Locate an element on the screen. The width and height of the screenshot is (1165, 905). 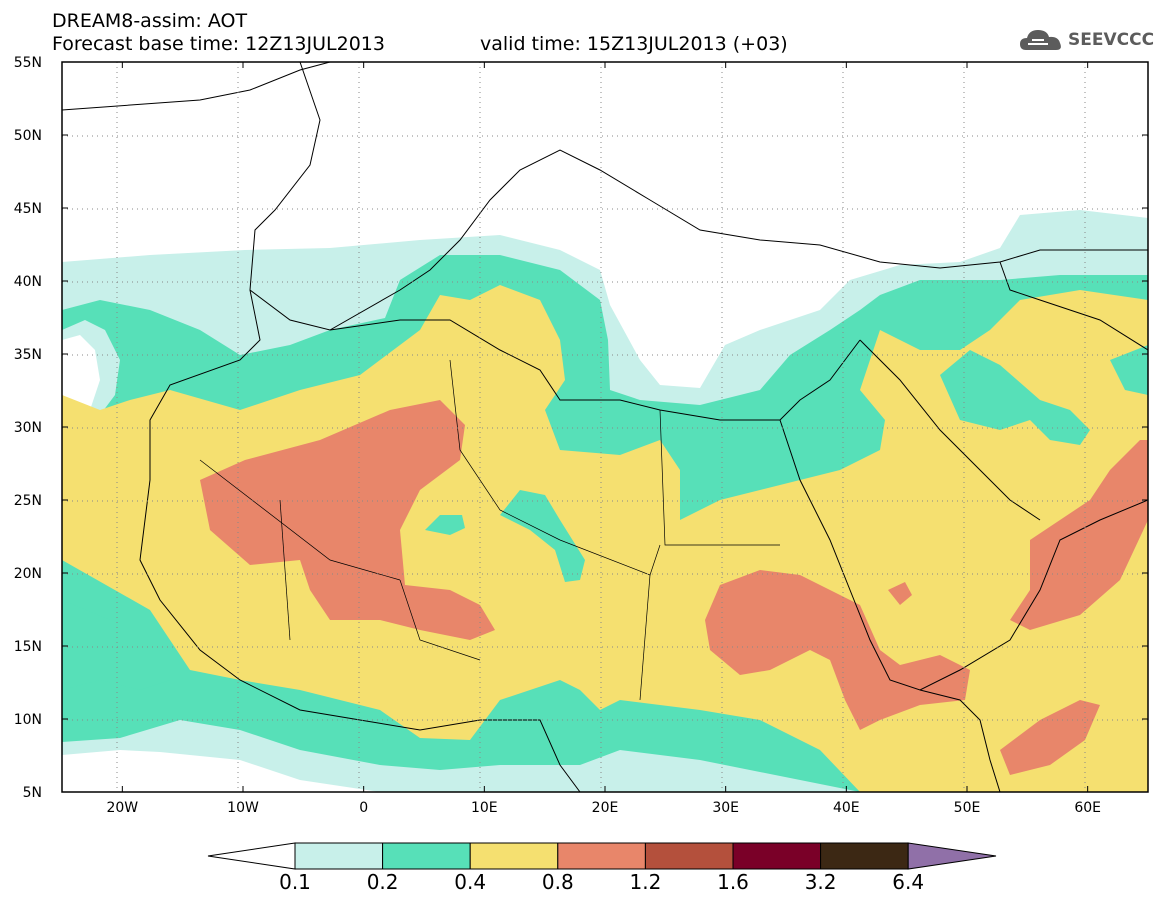
aot-band-0.2-westafrica is located at coordinates (116, 645).